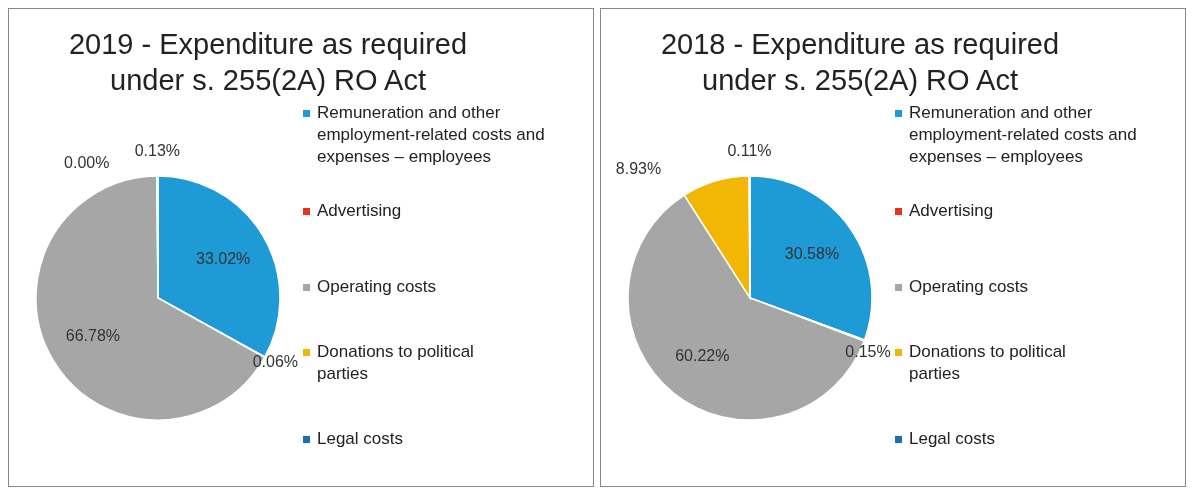 The width and height of the screenshot is (1198, 495). Describe the element at coordinates (93, 335) in the screenshot. I see `data-label: 66.78%` at that location.